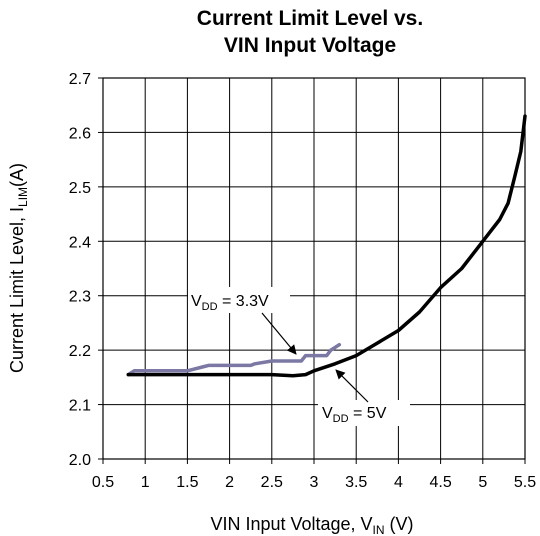  What do you see at coordinates (80, 79) in the screenshot?
I see `y-tick-label: 2.7` at bounding box center [80, 79].